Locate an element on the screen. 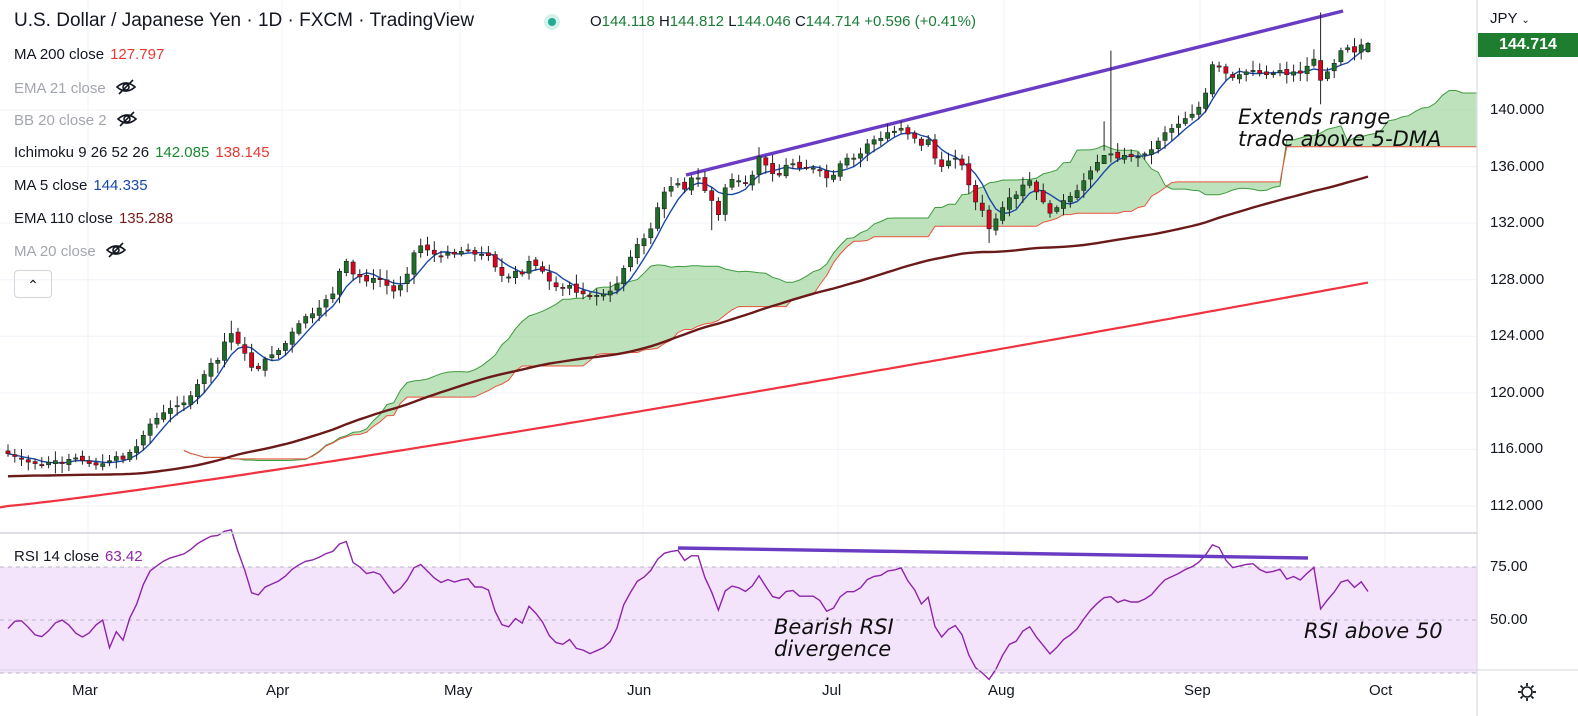 This screenshot has height=716, width=1578. indicator-value: 144.335 is located at coordinates (120, 185).